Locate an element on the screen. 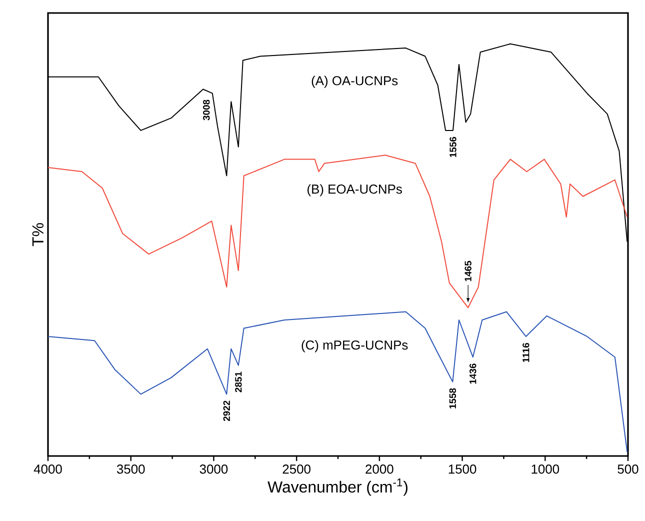  annotation: 1436 is located at coordinates (473, 374).